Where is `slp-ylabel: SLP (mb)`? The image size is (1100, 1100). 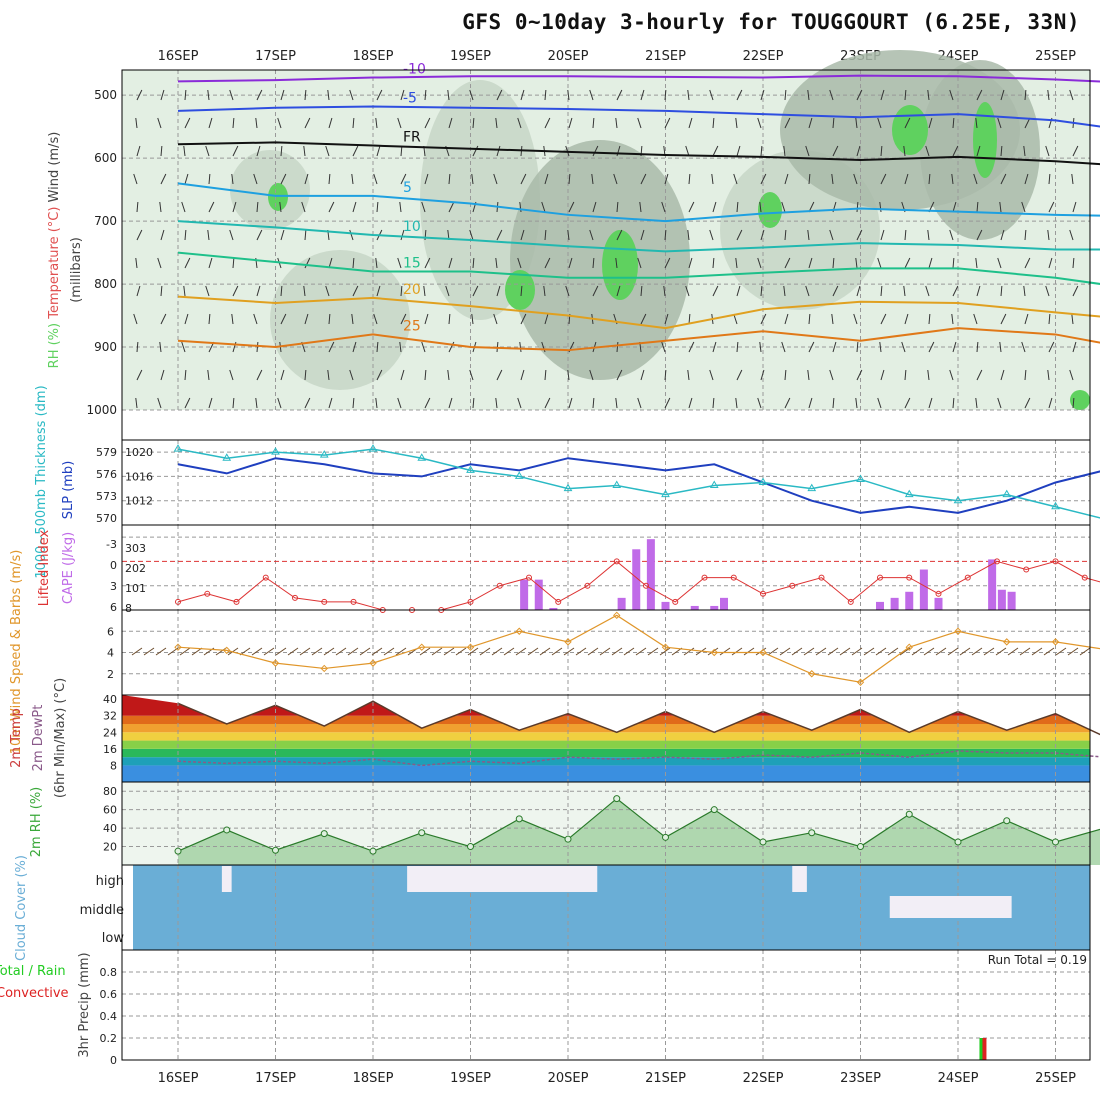 slp-ylabel: SLP (mb) is located at coordinates (68, 490).